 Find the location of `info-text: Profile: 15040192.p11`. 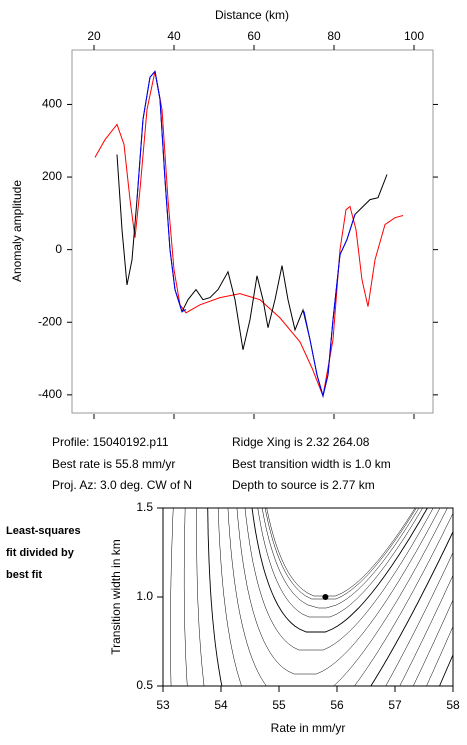

info-text: Profile: 15040192.p11 is located at coordinates (110, 442).